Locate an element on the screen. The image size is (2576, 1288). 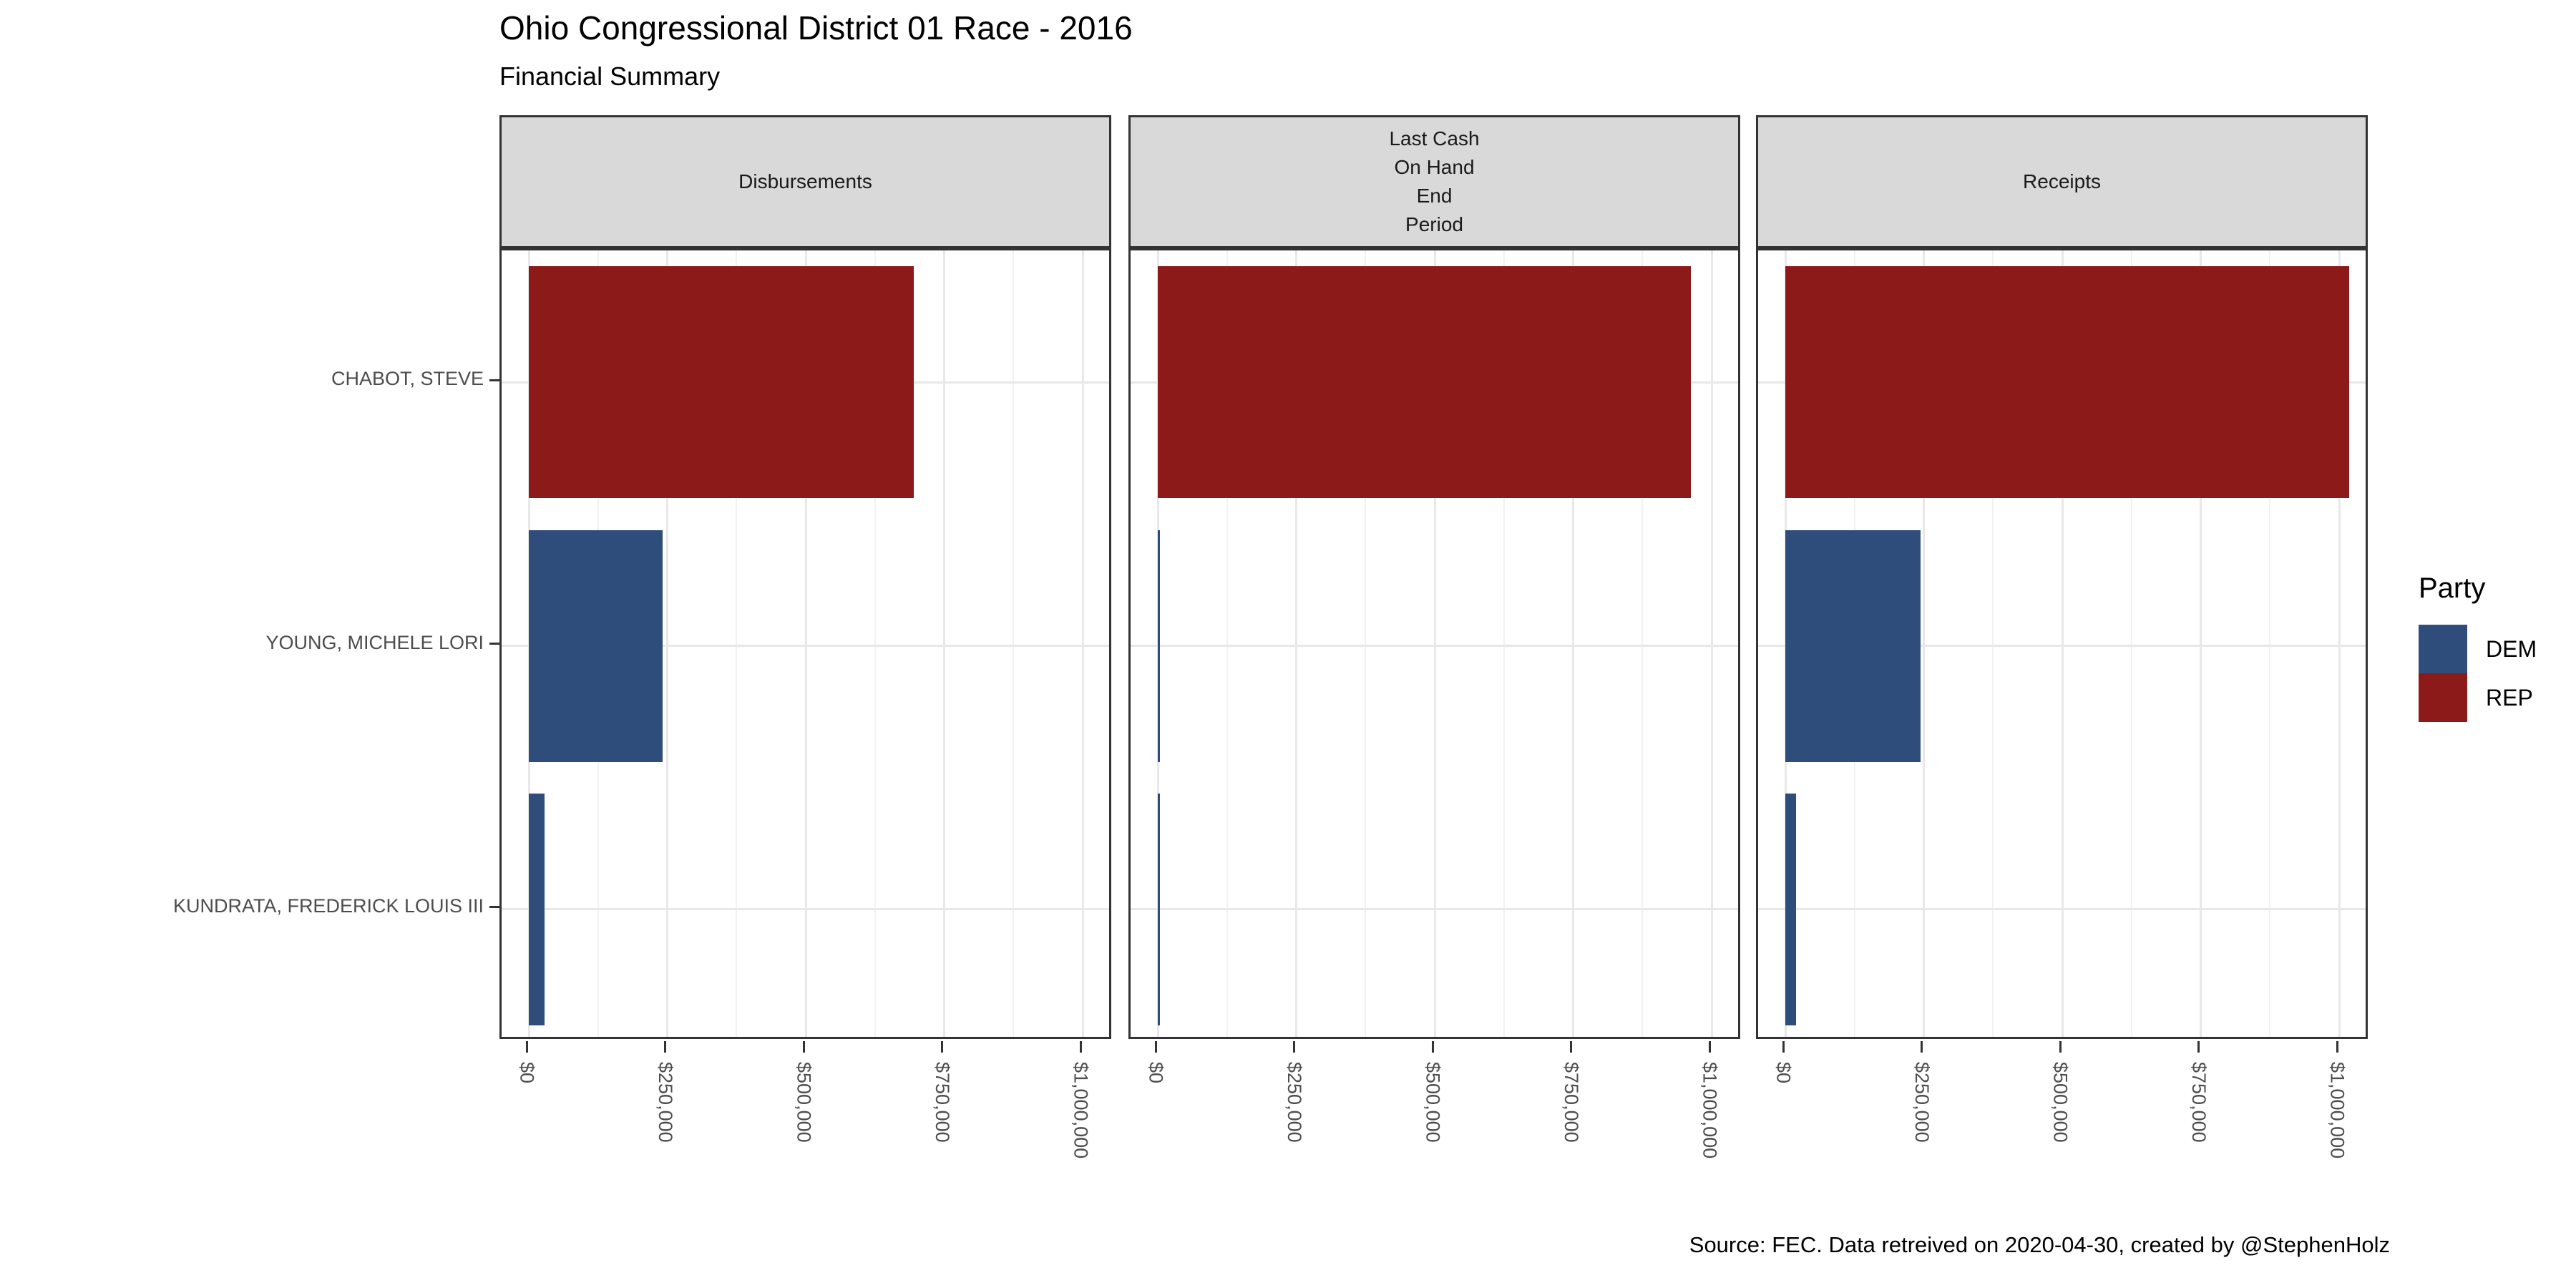
legend-entry: REP is located at coordinates (2478, 697).